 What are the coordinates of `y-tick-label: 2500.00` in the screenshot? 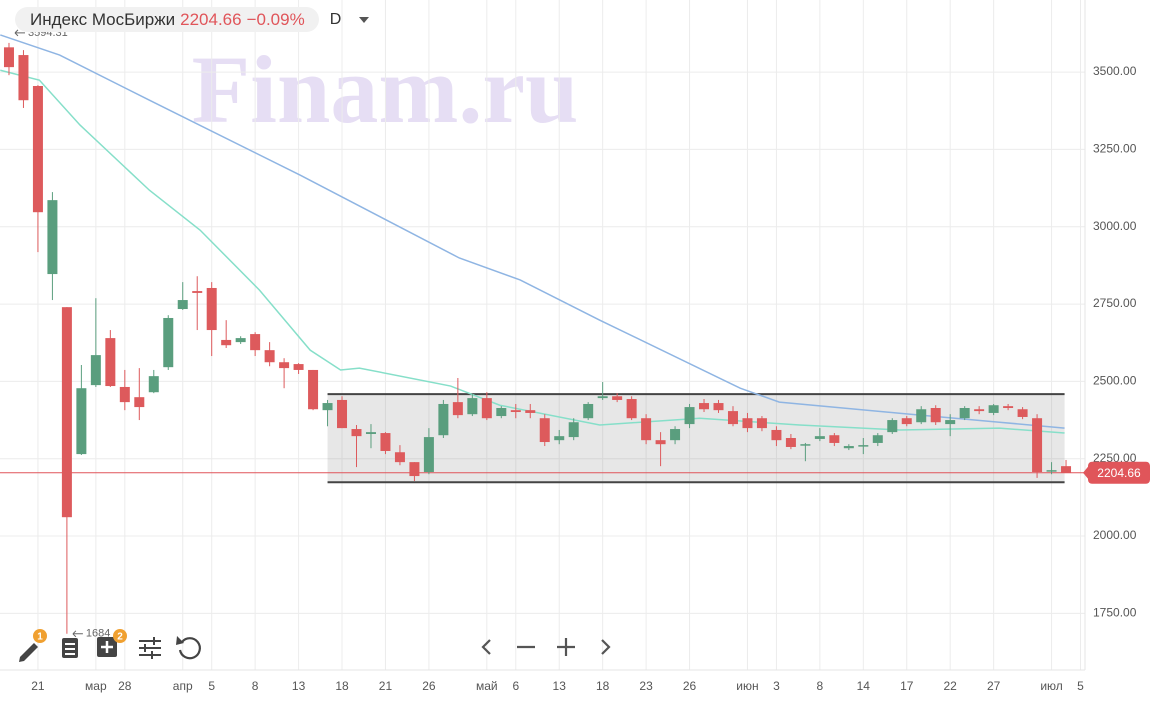 It's located at (1115, 381).